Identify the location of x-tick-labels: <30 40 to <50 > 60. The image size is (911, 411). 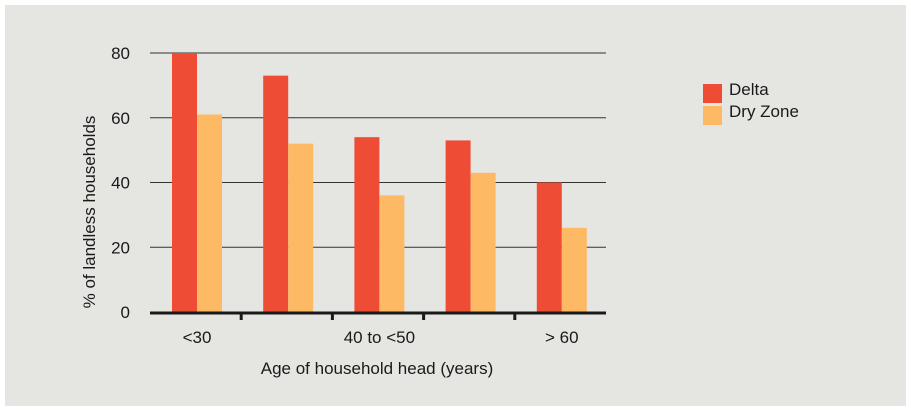
(381, 337).